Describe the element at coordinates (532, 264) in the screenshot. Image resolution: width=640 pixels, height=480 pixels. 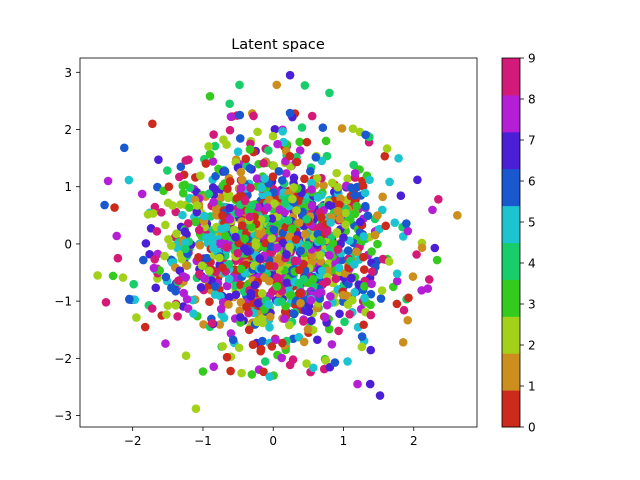
I see `colorbar-tick-label: 4` at that location.